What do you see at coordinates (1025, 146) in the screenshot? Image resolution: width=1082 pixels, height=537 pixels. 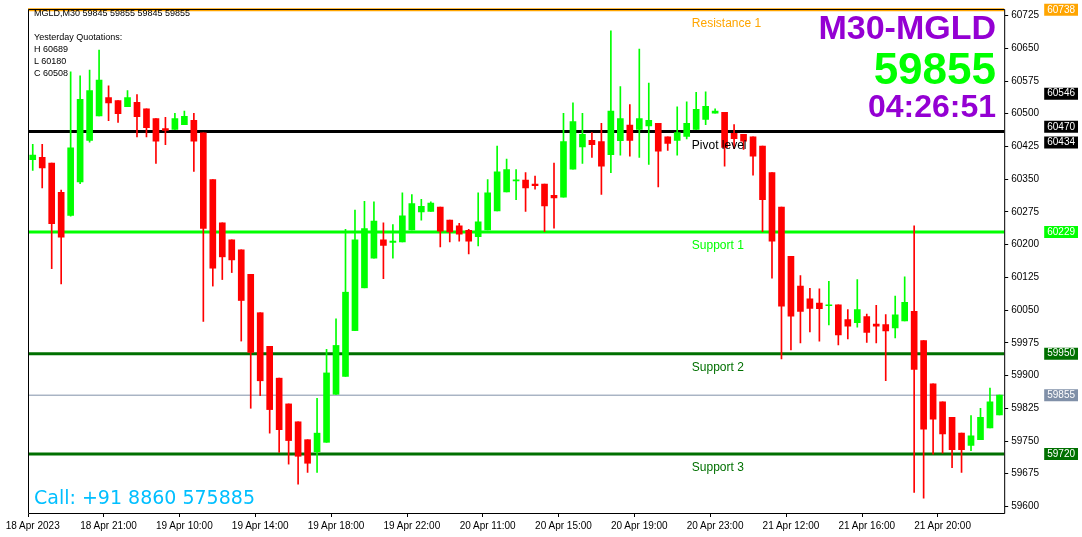 I see `y-tick-label: 60425` at bounding box center [1025, 146].